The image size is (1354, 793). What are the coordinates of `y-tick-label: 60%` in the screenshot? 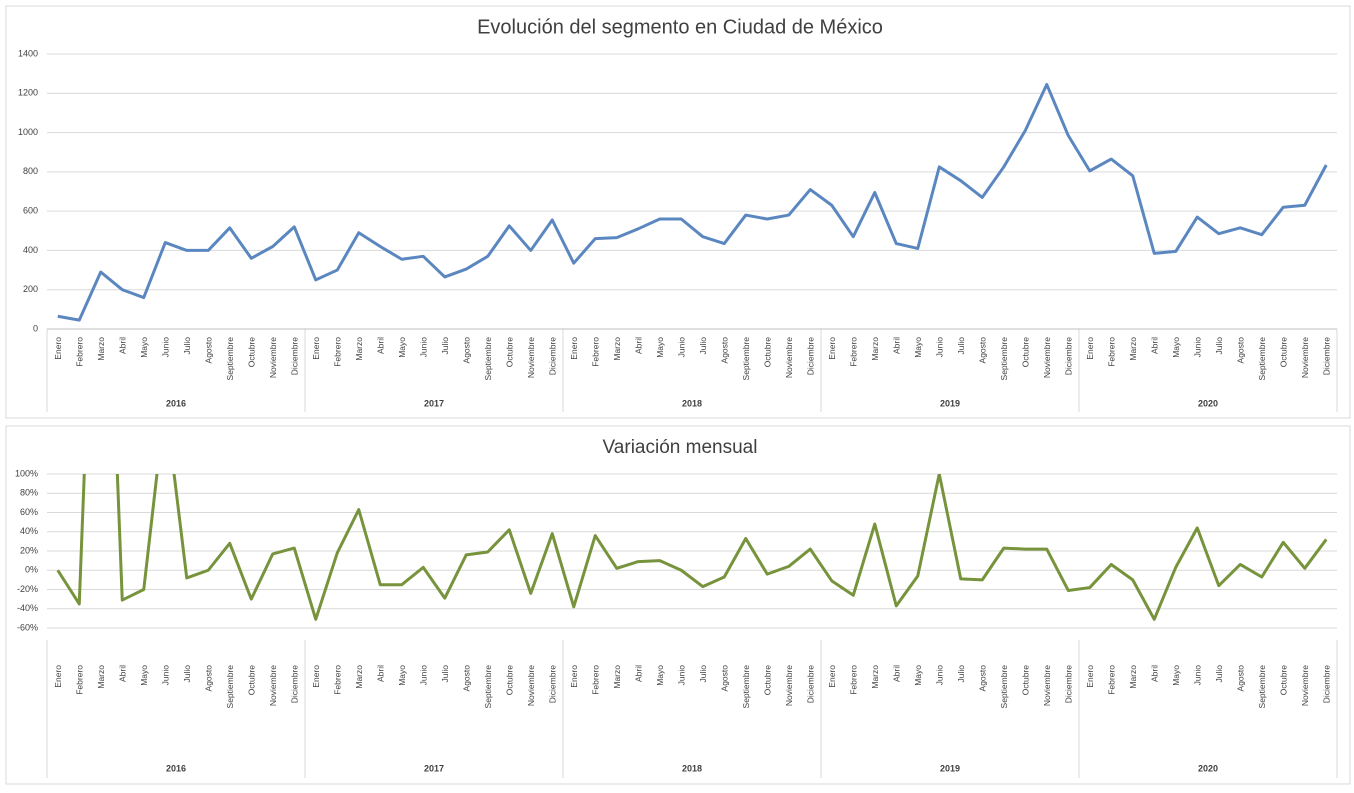 It's located at (29, 512).